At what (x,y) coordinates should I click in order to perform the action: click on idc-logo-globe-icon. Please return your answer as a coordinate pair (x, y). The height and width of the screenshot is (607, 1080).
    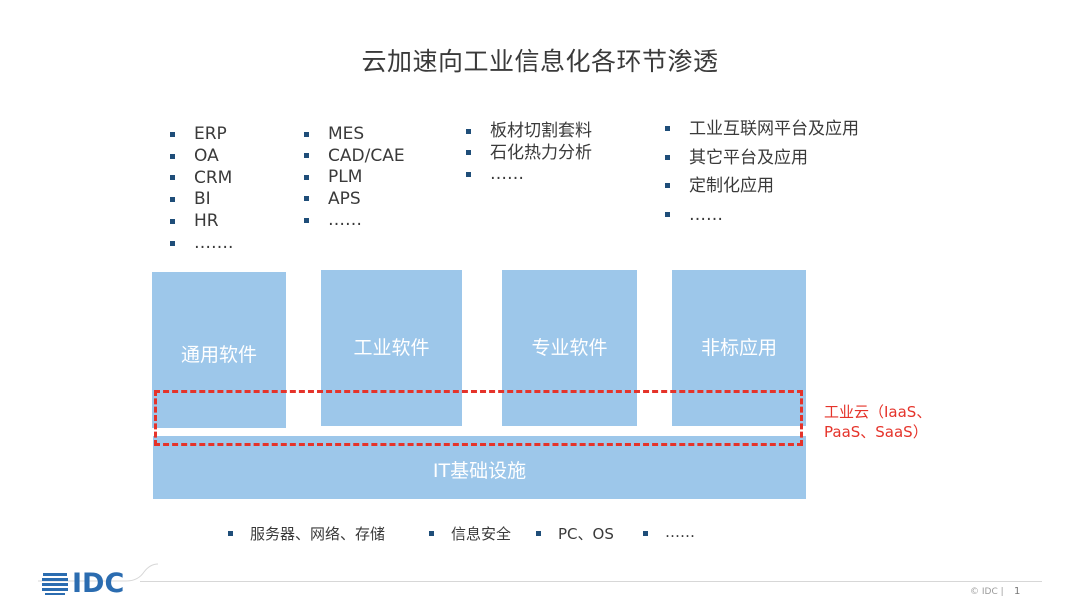
    Looking at the image, I should click on (55, 584).